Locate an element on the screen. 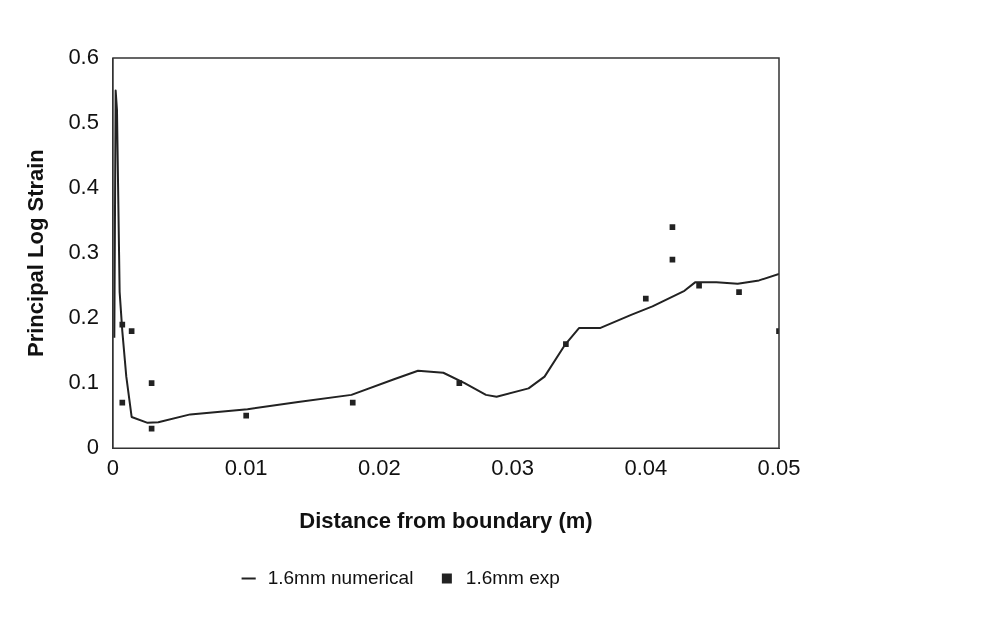 This screenshot has width=1001, height=636. y-axis-title: Principal Log Strain is located at coordinates (36, 253).